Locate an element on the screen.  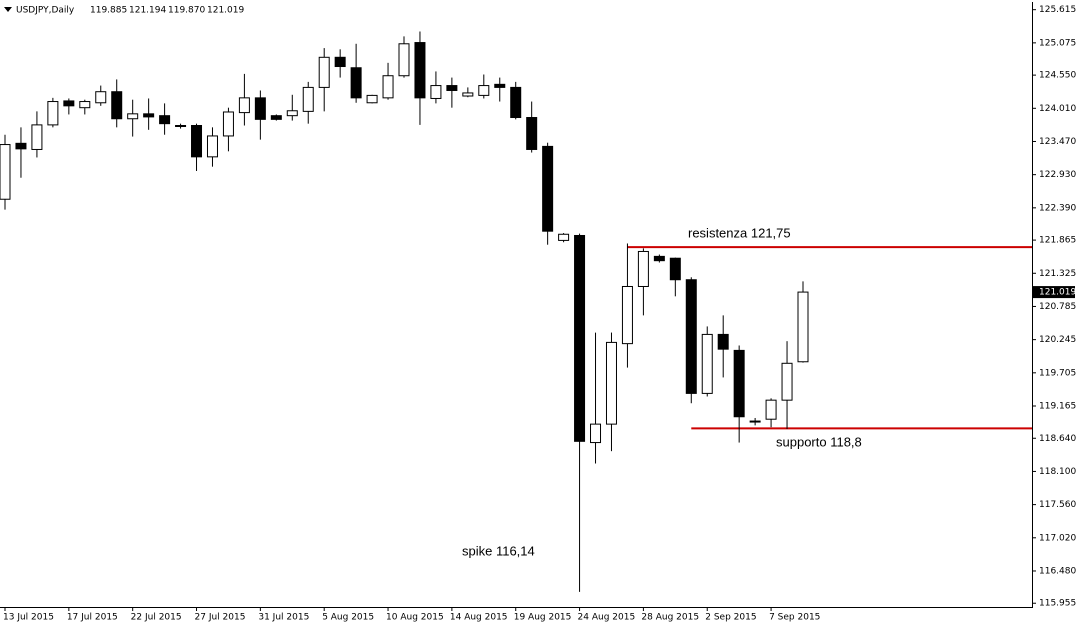
x-tick-label: 22 Jul 2015 is located at coordinates (156, 618).